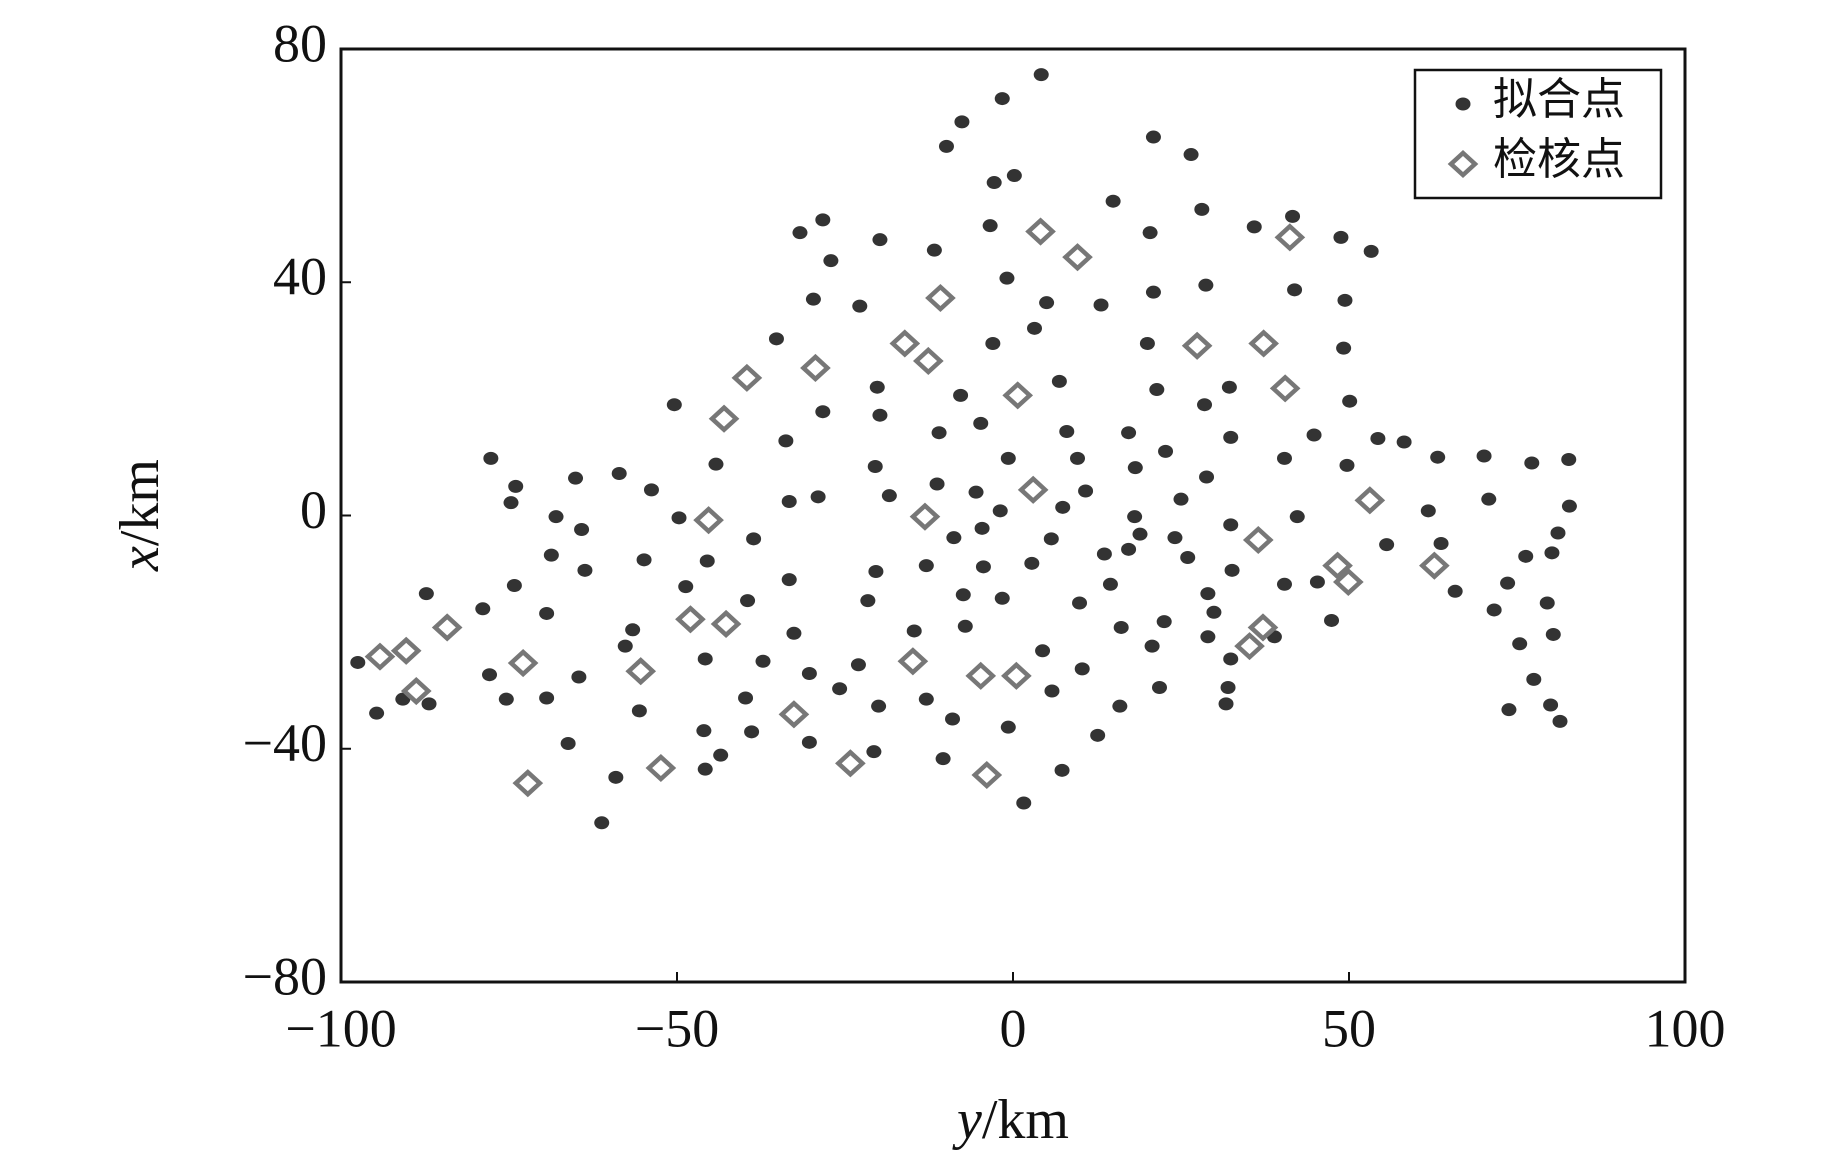 Image resolution: width=1843 pixels, height=1157 pixels. Describe the element at coordinates (1685, 1028) in the screenshot. I see `x-tick-label: 100` at that location.